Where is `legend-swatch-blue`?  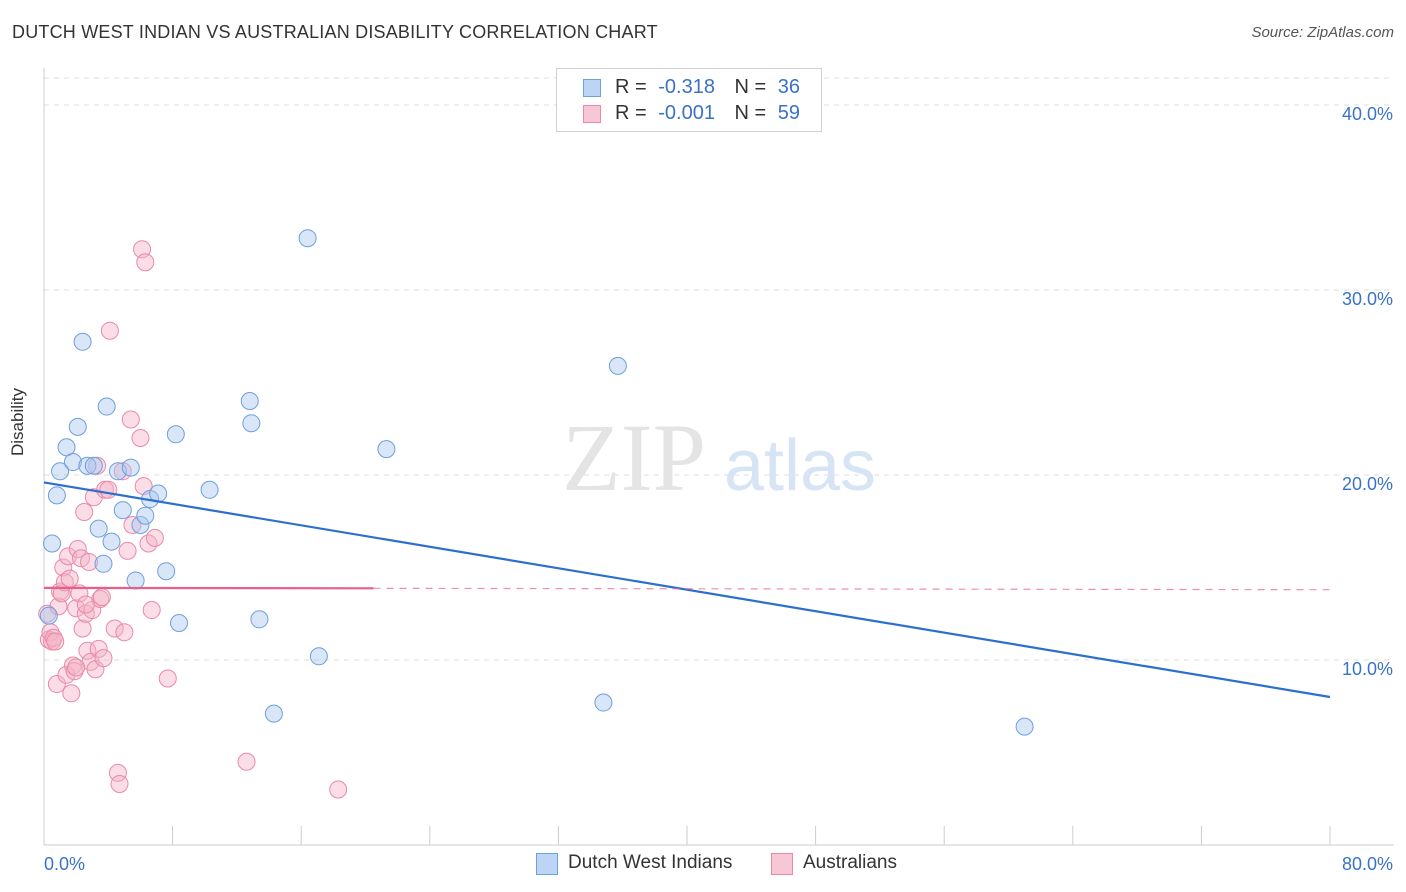 legend-swatch-blue is located at coordinates (592, 88).